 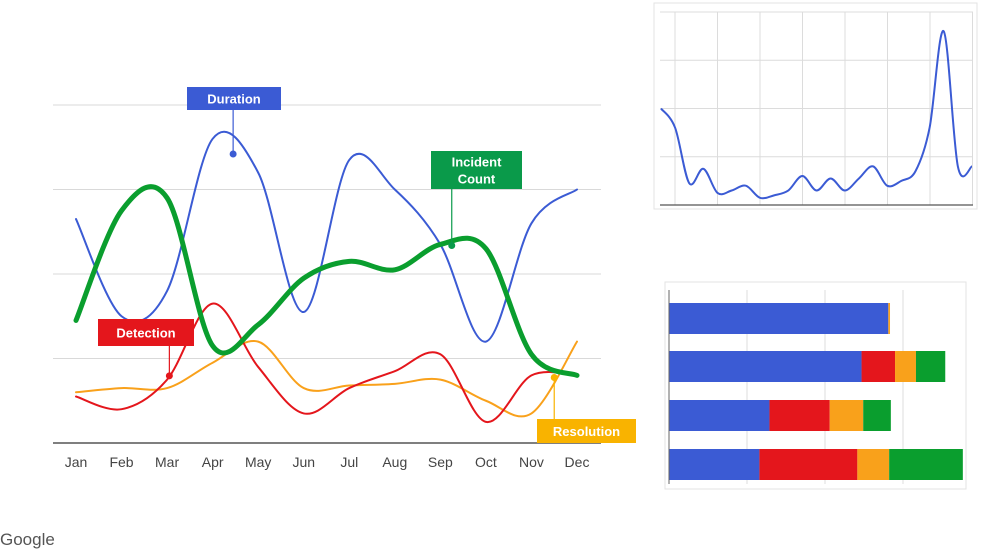 I want to click on x-tick-label: Nov, so click(x=531, y=462).